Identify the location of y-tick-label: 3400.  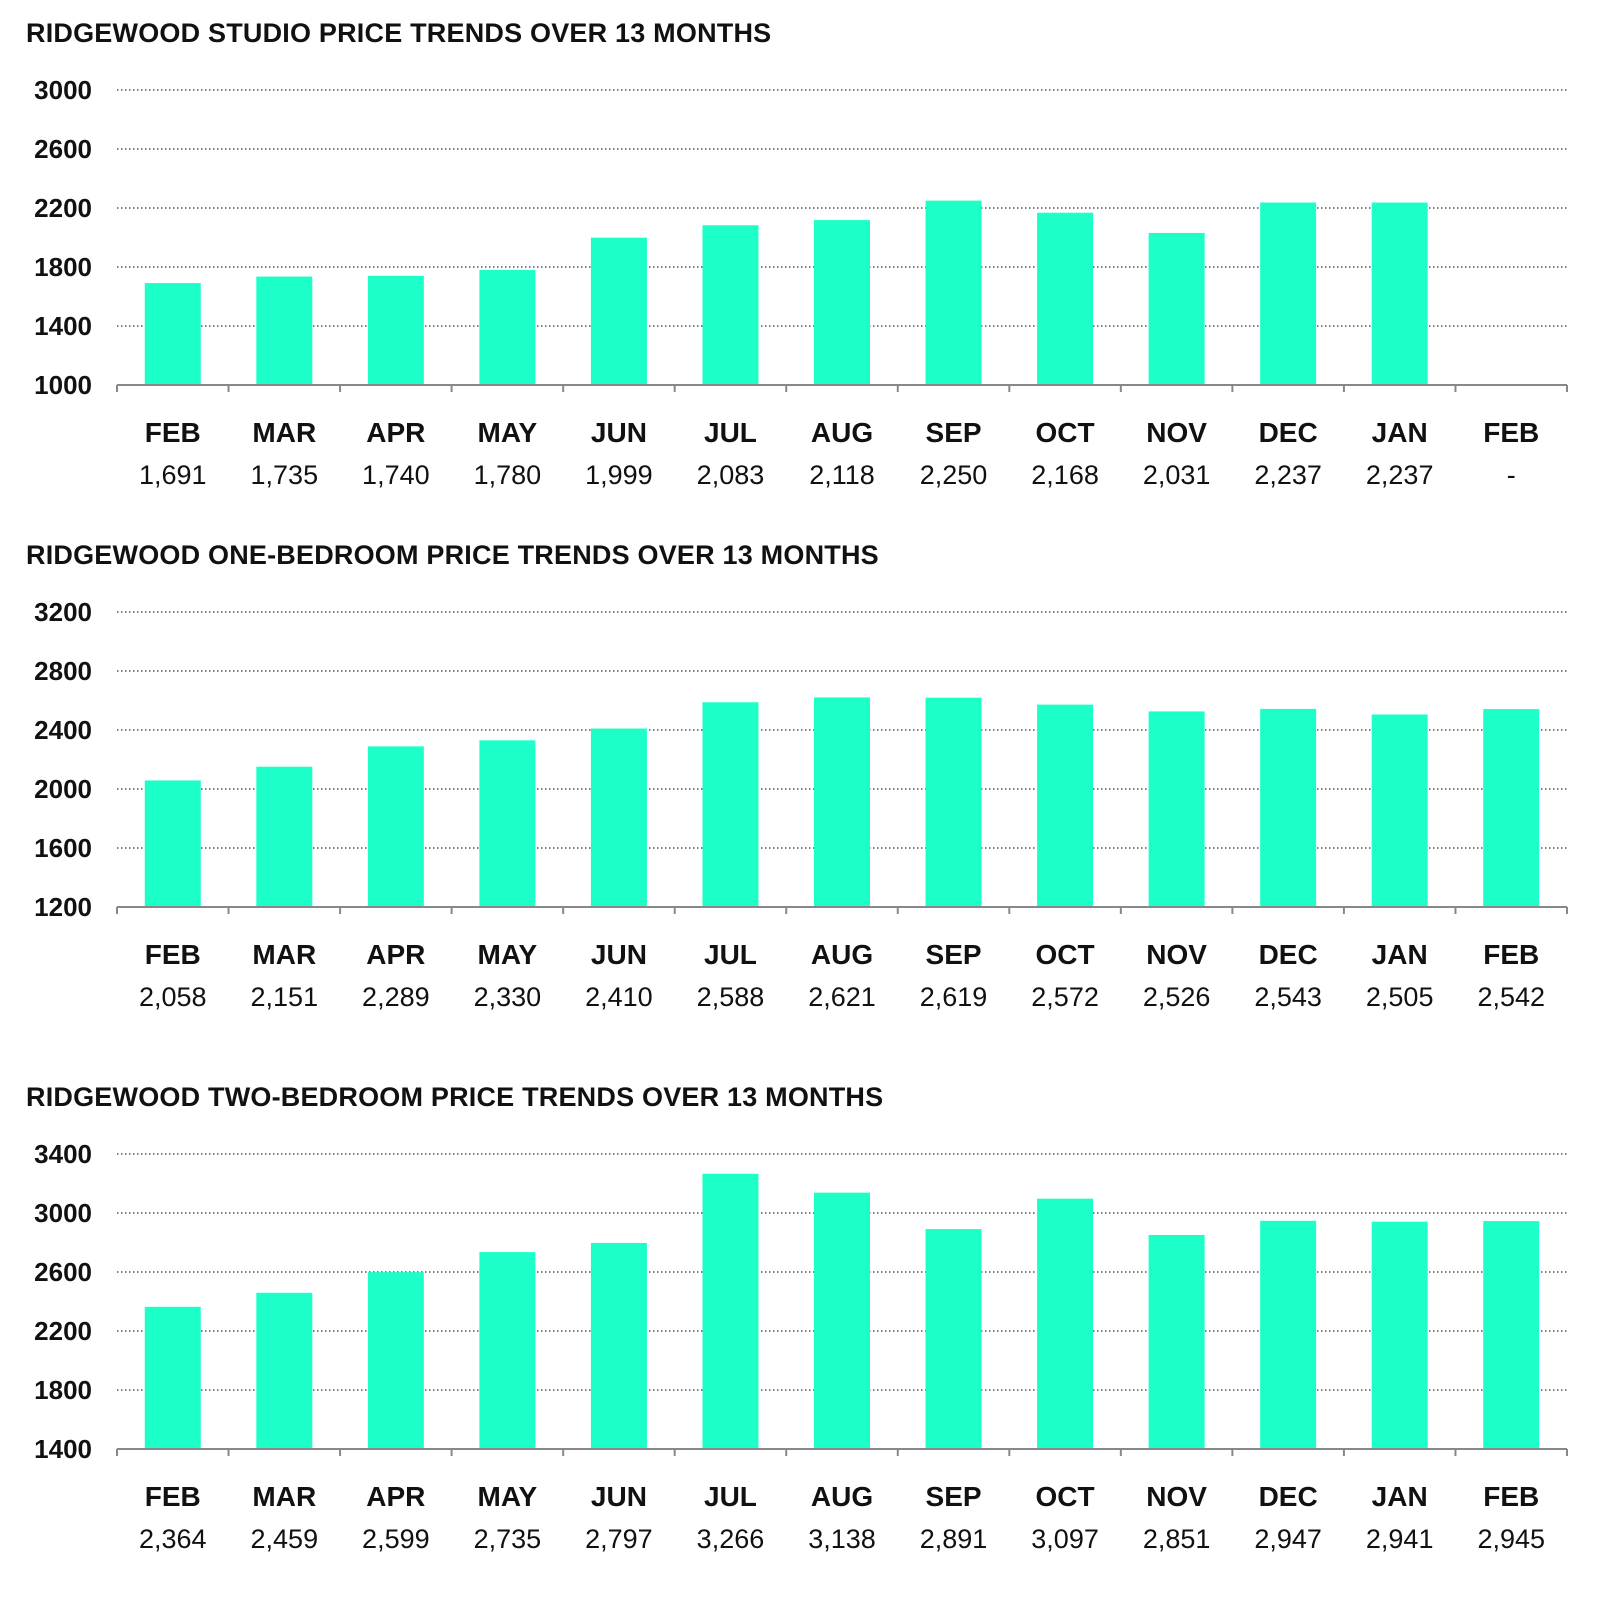
(63, 1154).